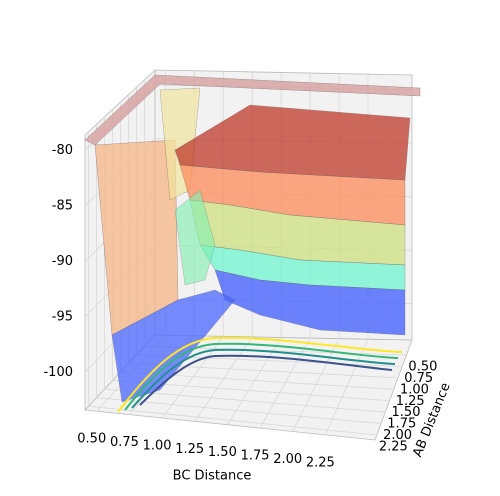  Describe the element at coordinates (124, 442) in the screenshot. I see `x-tick-label: 0.75` at that location.